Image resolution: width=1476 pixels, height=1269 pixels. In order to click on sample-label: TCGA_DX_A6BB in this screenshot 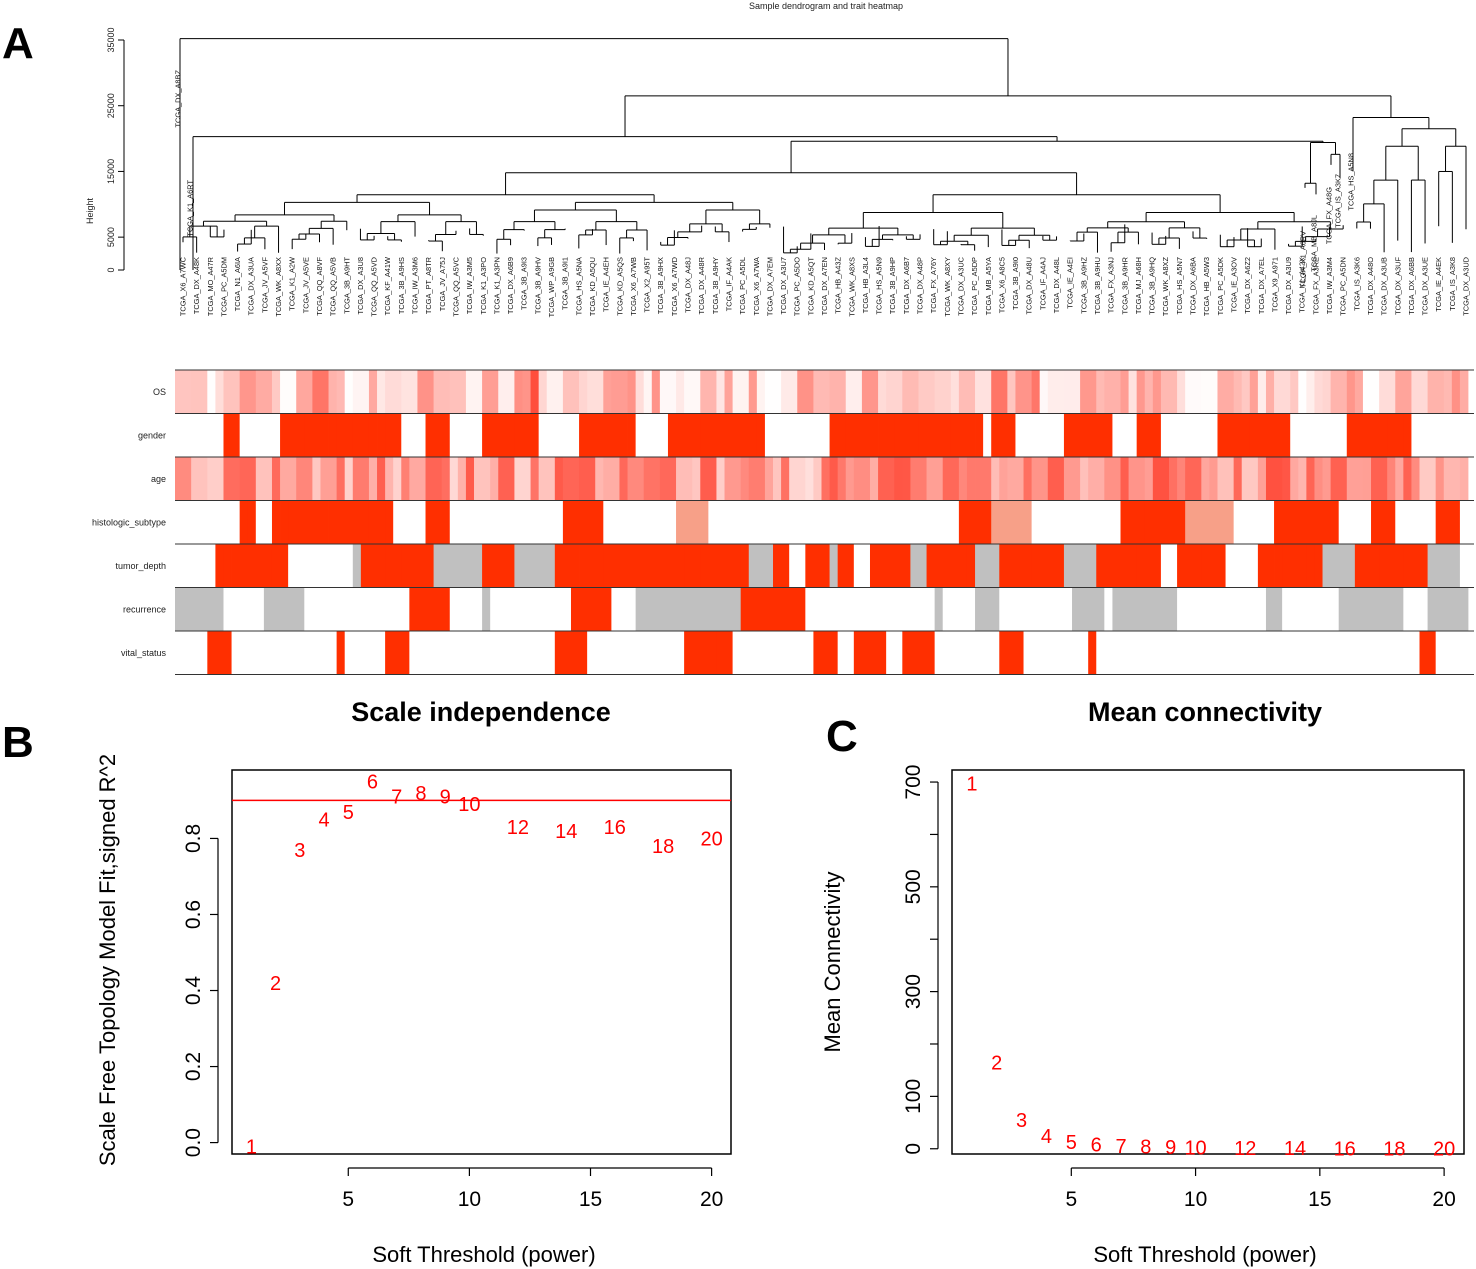, I will do `click(1411, 286)`.